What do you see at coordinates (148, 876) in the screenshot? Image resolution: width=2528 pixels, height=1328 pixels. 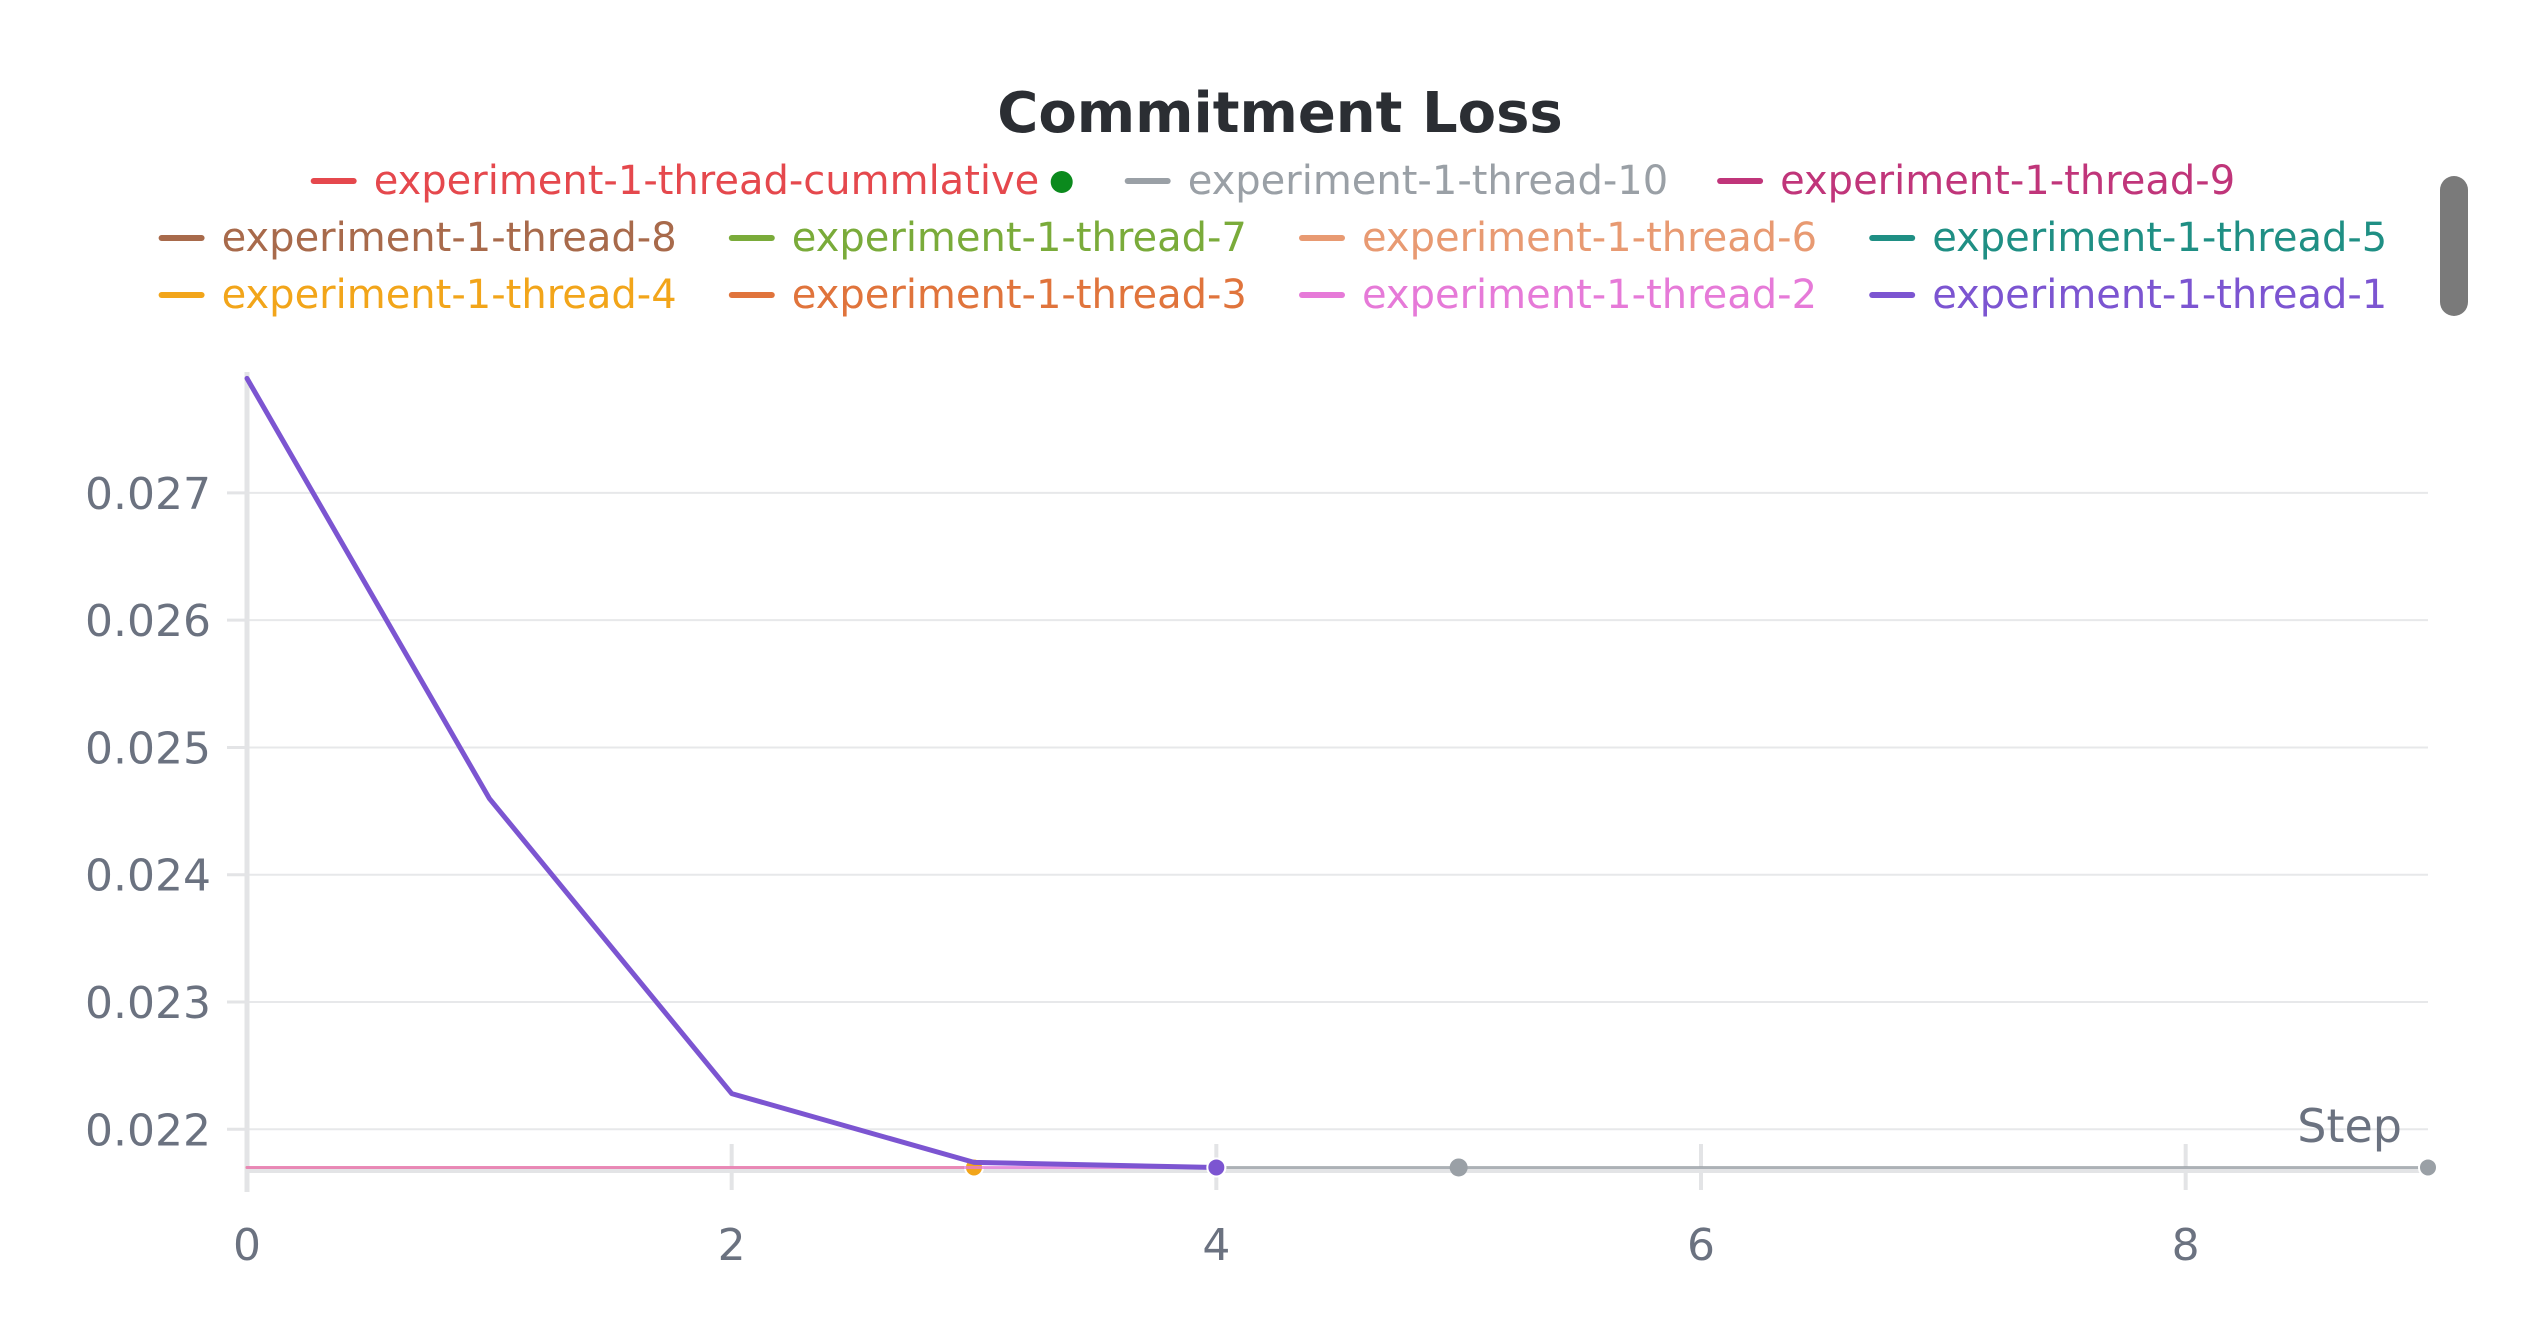 I see `y-tick-label: 0.024` at bounding box center [148, 876].